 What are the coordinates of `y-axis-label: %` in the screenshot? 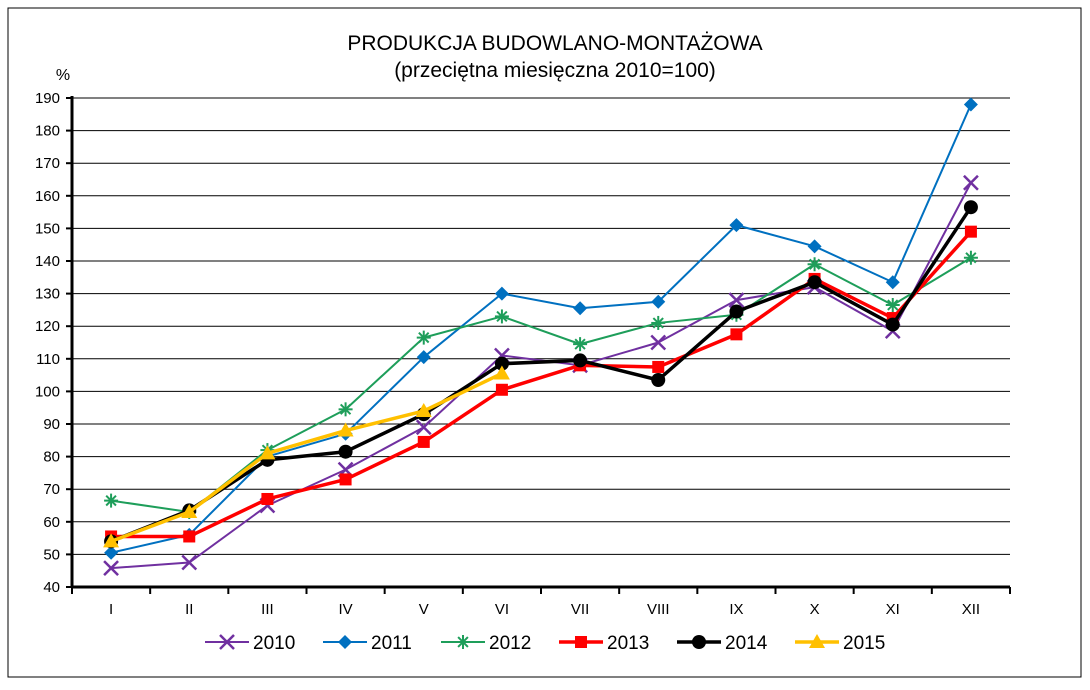 It's located at (63, 75).